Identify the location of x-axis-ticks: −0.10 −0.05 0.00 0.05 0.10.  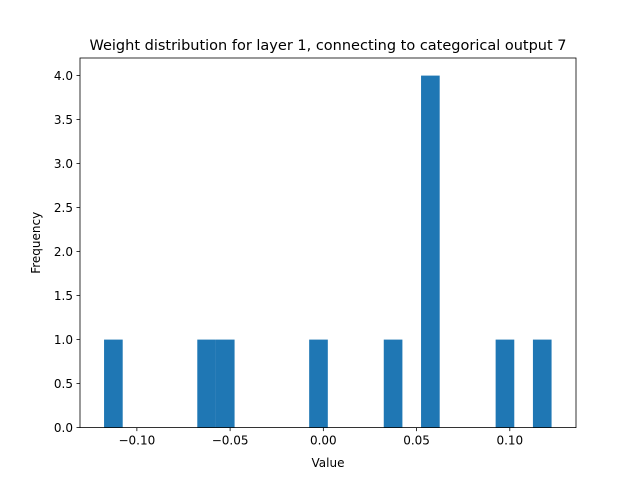
(320, 437).